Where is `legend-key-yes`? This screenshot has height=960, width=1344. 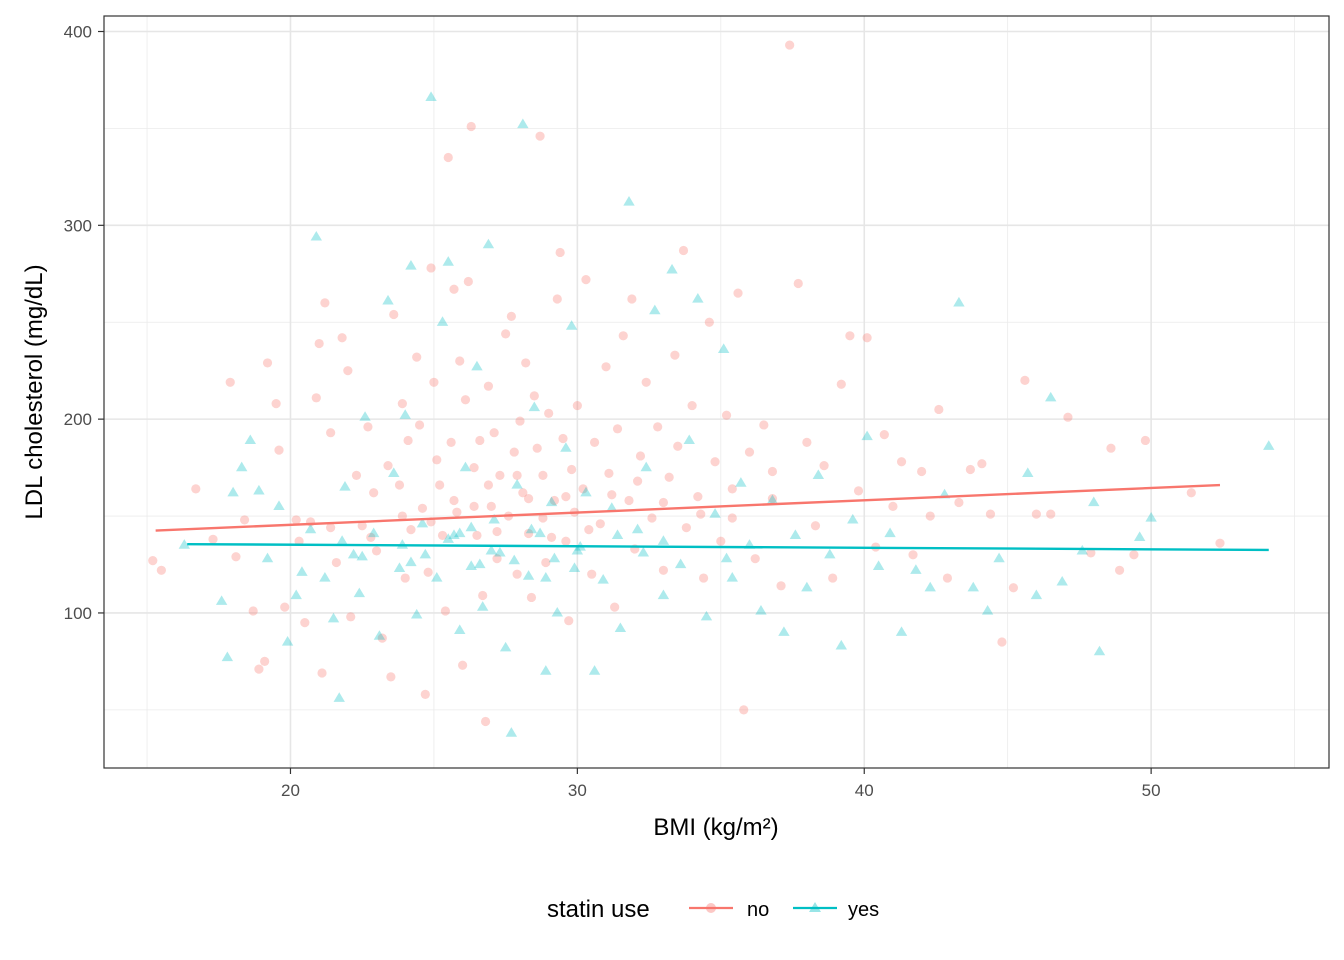 legend-key-yes is located at coordinates (815, 907).